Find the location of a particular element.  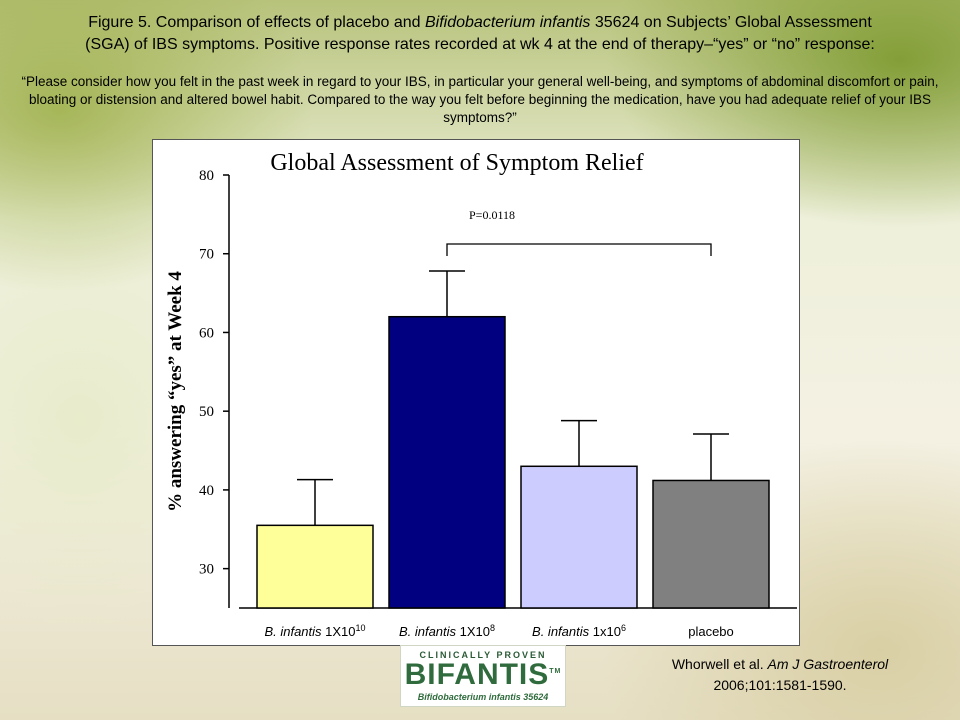

citation-journal: Am J Gastroenterol is located at coordinates (828, 664).